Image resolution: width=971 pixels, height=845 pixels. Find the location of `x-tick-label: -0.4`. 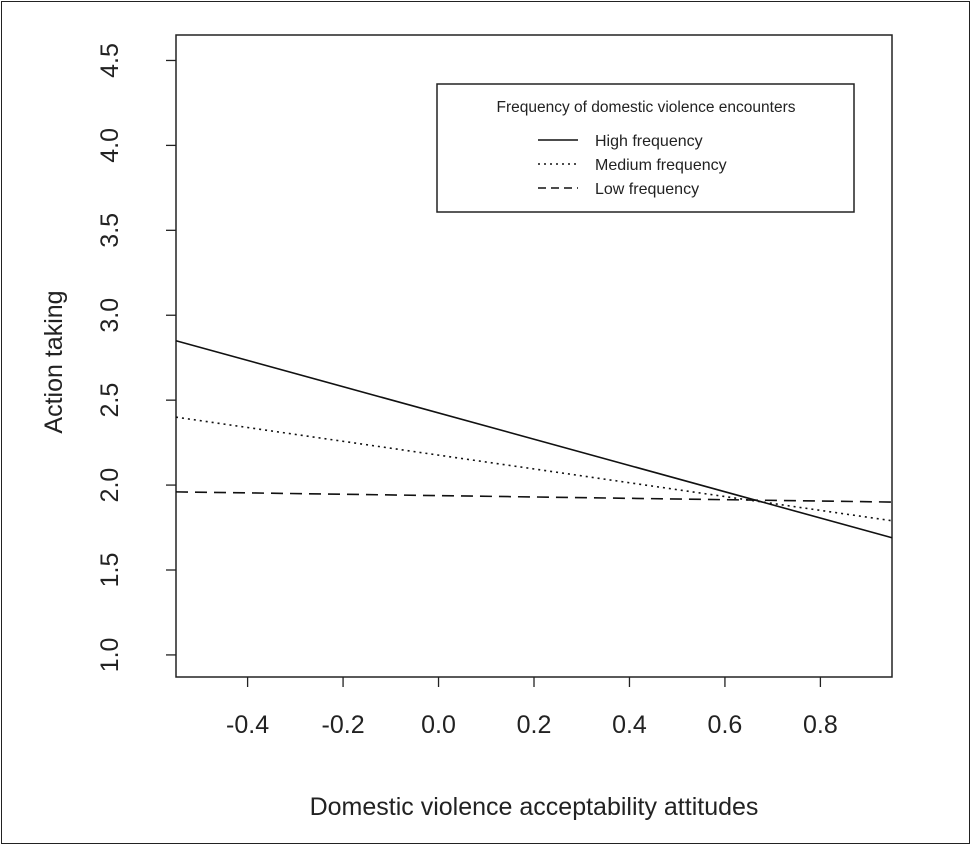

x-tick-label: -0.4 is located at coordinates (247, 725).